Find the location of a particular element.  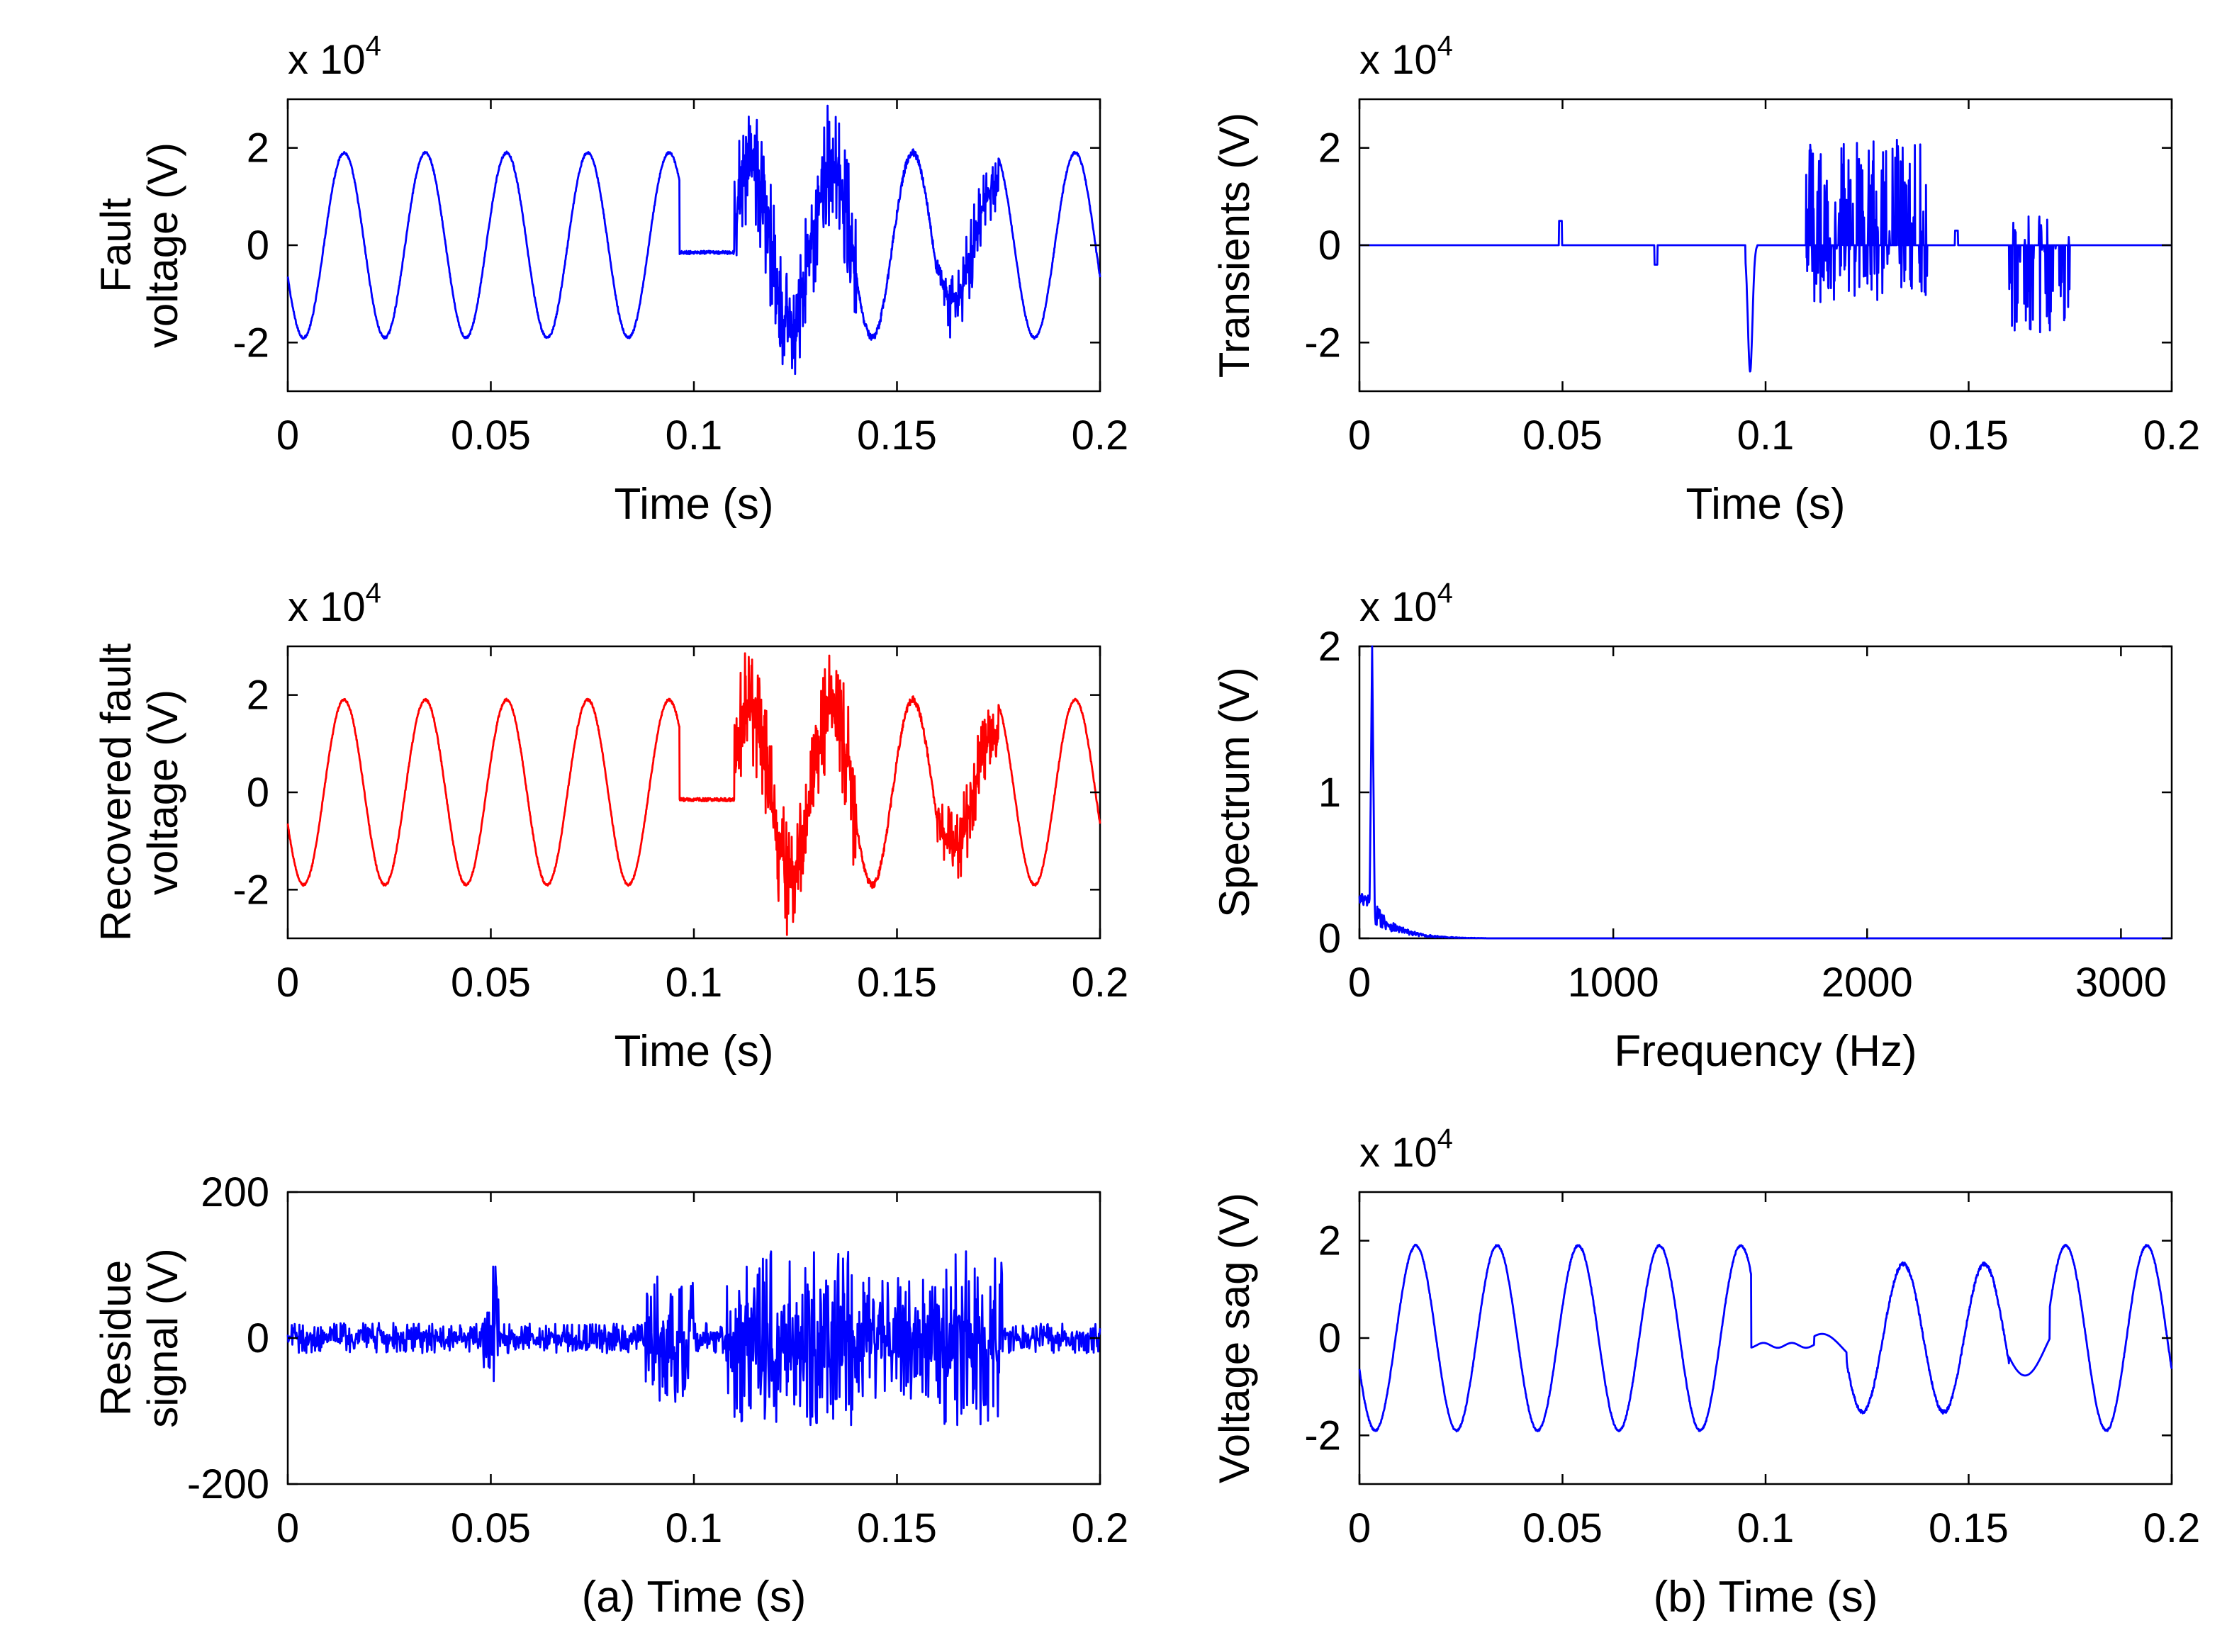

x-axis-label: (a) Time (s) is located at coordinates (694, 1597).